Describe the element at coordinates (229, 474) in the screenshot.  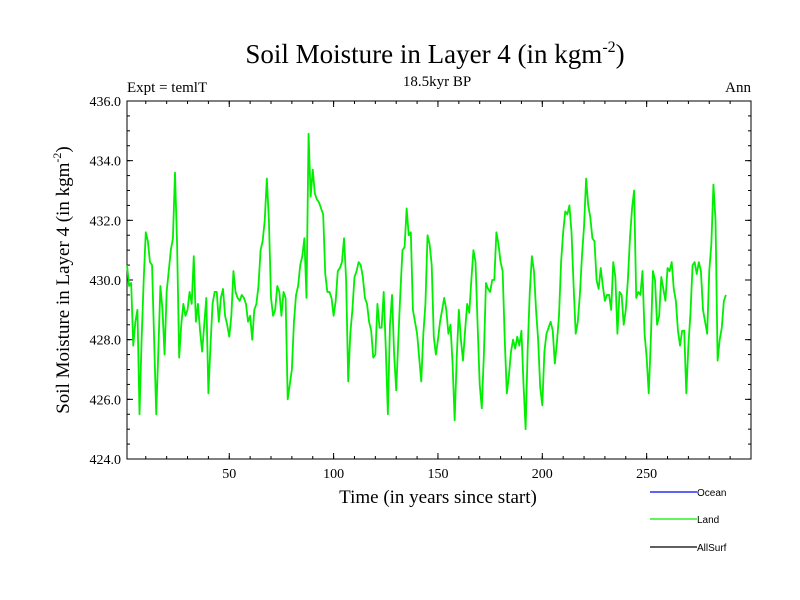
I see `x-tick-label-0: 50` at that location.